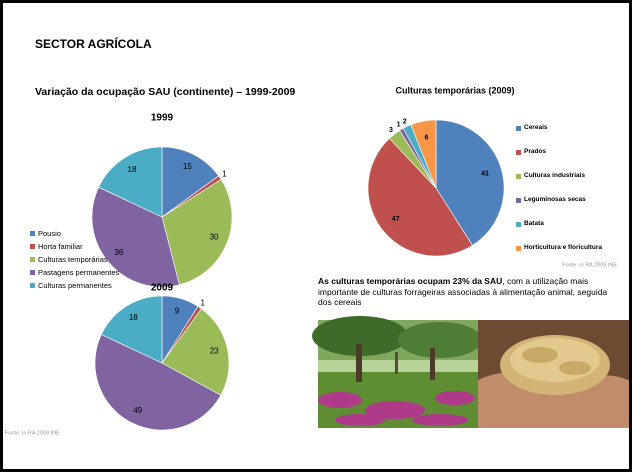 The width and height of the screenshot is (632, 472). What do you see at coordinates (118, 252) in the screenshot?
I see `data-label: 36` at bounding box center [118, 252].